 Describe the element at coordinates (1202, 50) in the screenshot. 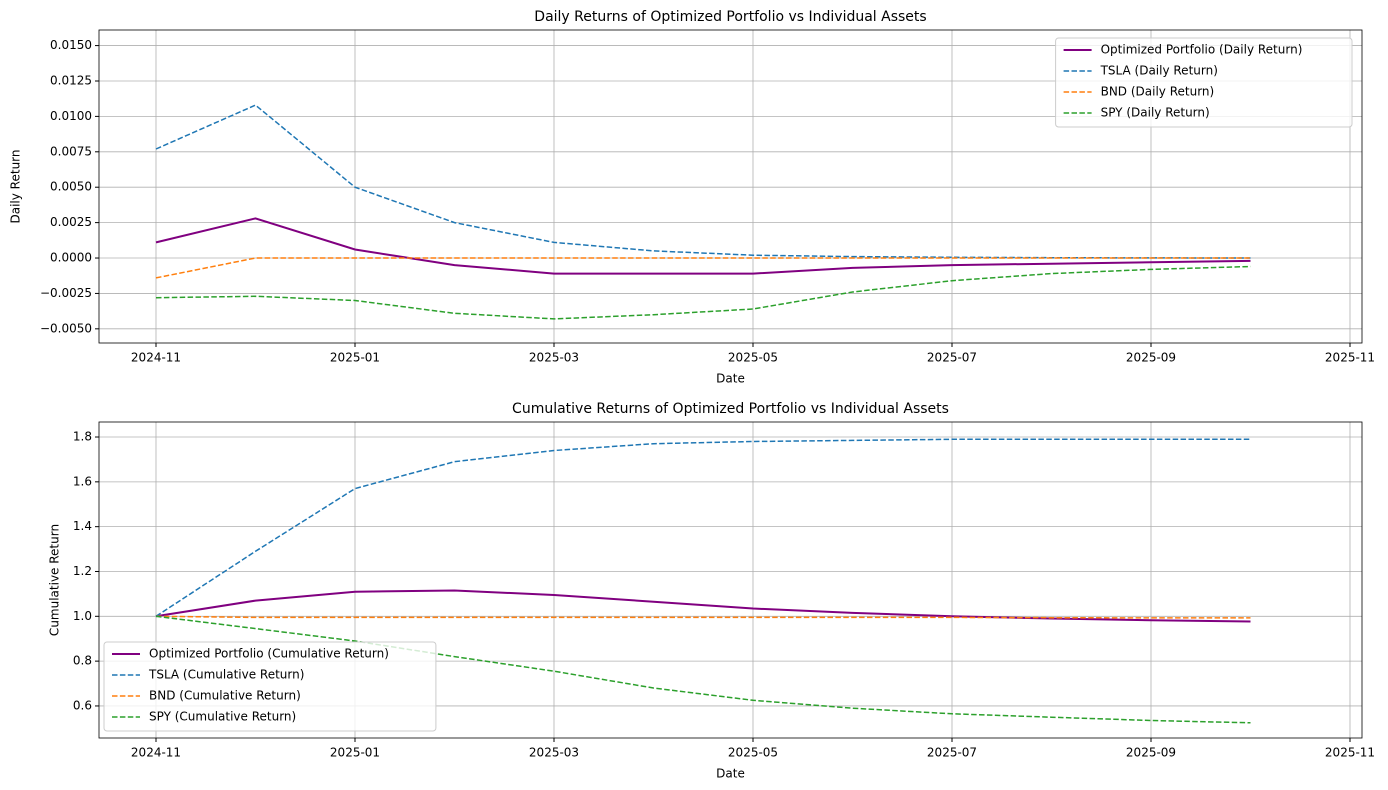

I see `legend-label: Optimized Portfolio (Daily Return)` at that location.